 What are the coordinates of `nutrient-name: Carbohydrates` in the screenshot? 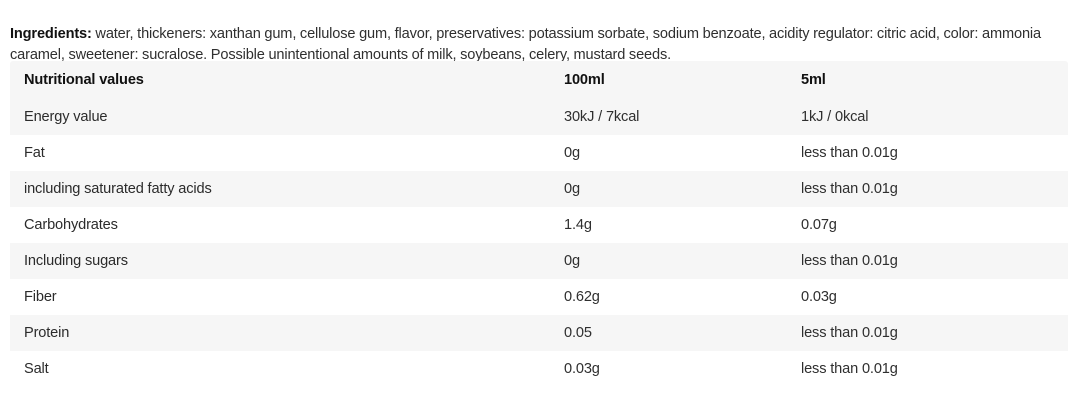 It's located at (280, 225).